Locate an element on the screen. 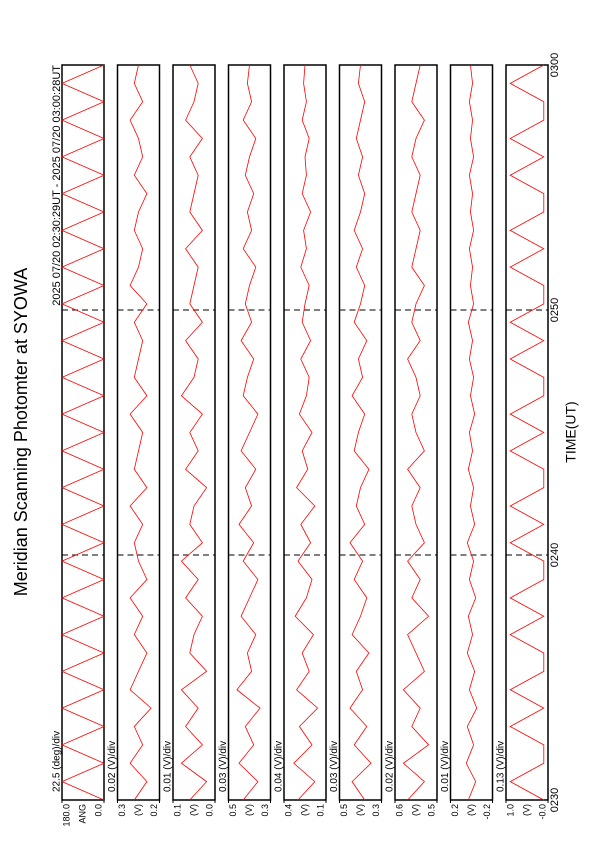 The height and width of the screenshot is (847, 595). y-unit-label: ANG is located at coordinates (82, 814).